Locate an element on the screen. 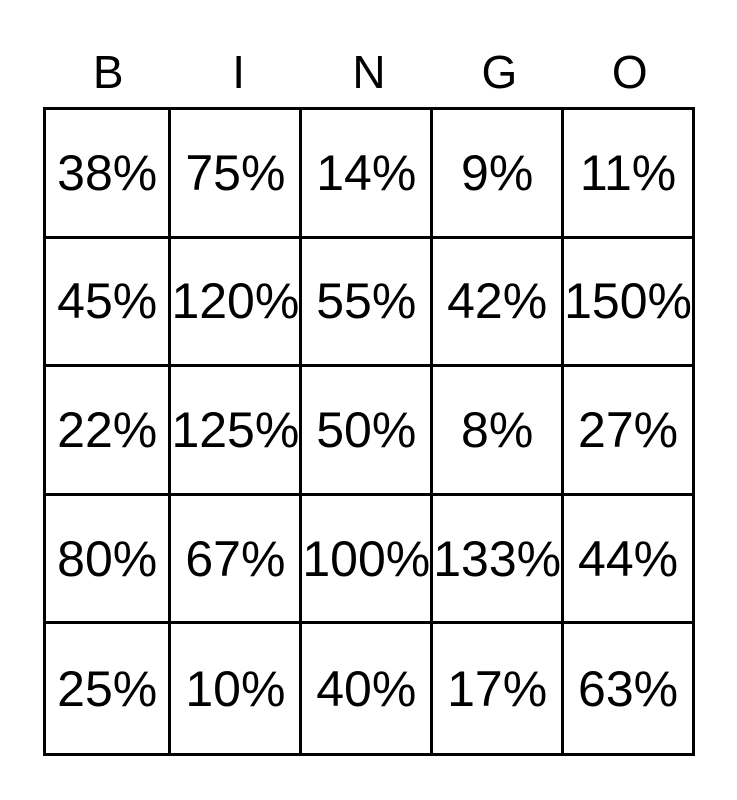 This screenshot has width=737, height=800. header-letter-o: O is located at coordinates (629, 72).